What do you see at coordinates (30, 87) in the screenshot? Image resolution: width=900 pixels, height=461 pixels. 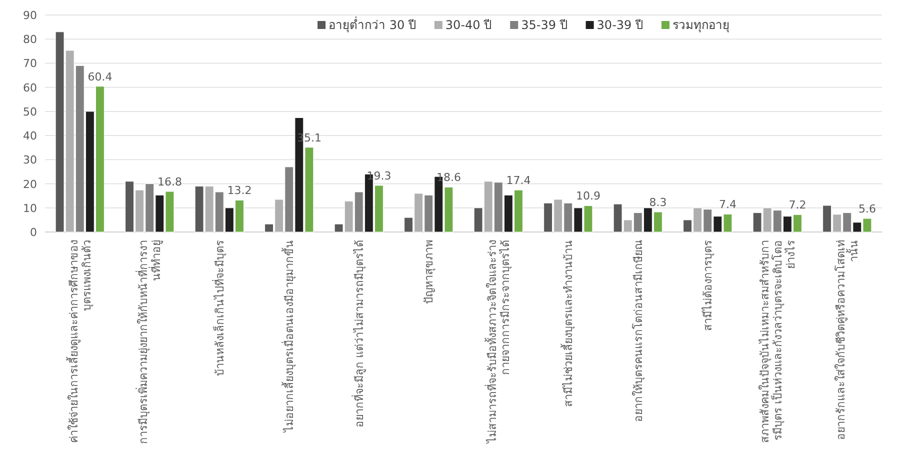 I see `y-tick-label: 60` at bounding box center [30, 87].